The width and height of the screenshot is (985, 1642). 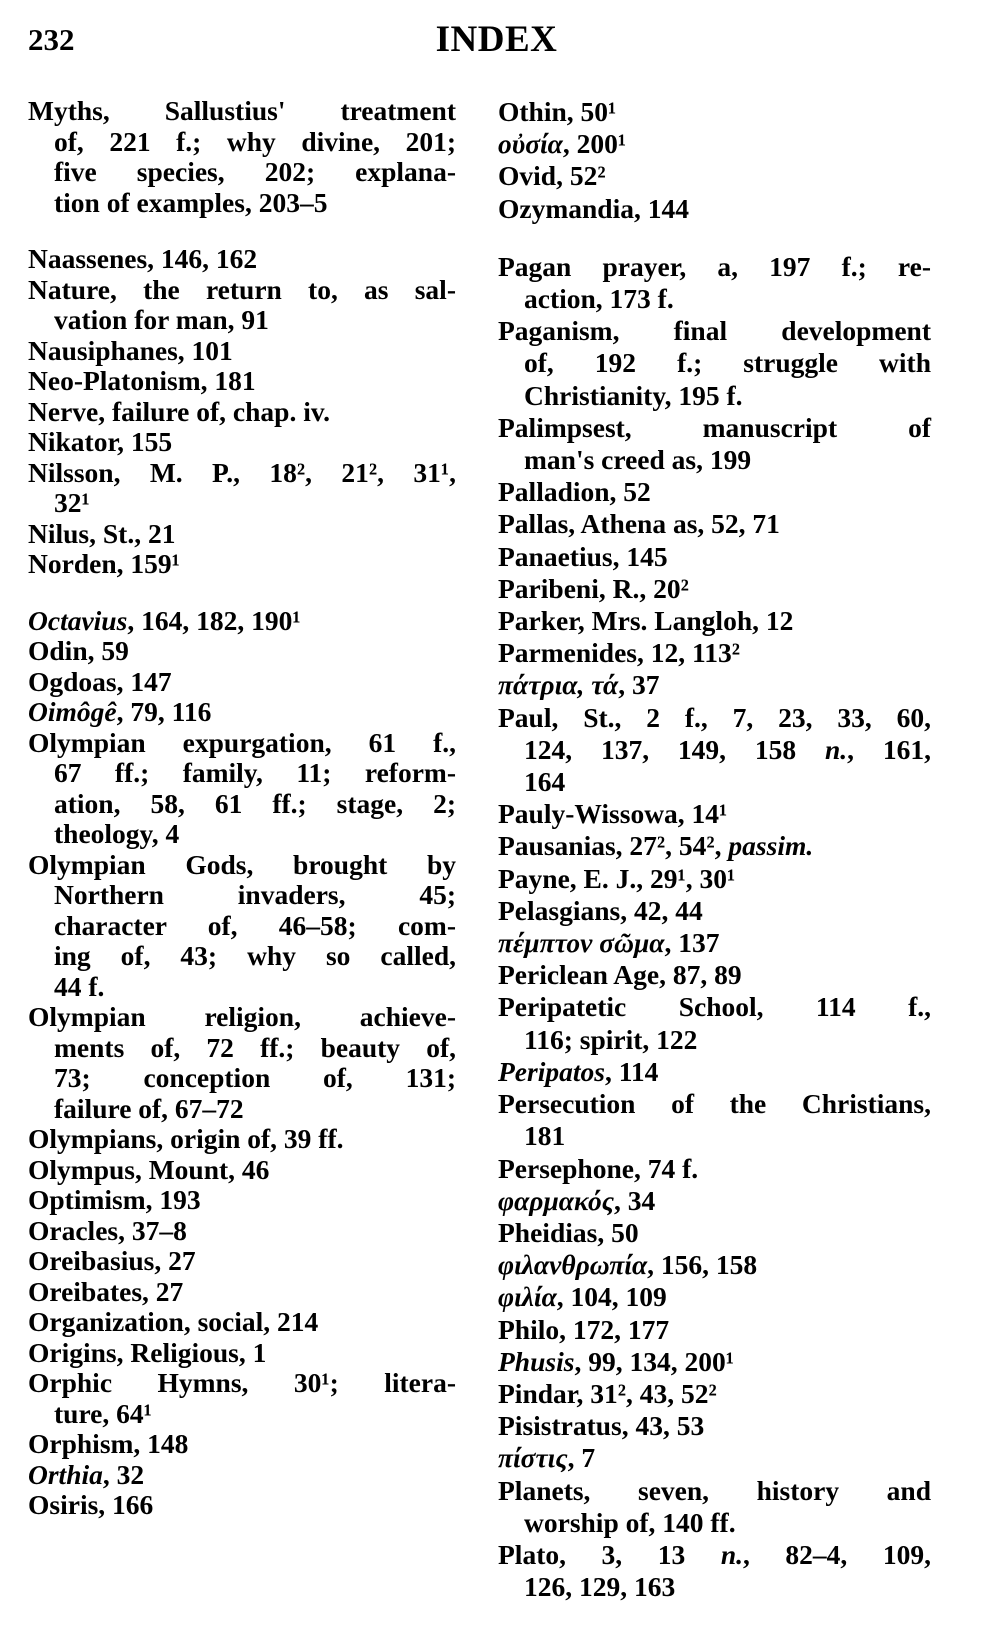 What do you see at coordinates (714, 1233) in the screenshot?
I see `entry-heading-line: Pheidias, 50` at bounding box center [714, 1233].